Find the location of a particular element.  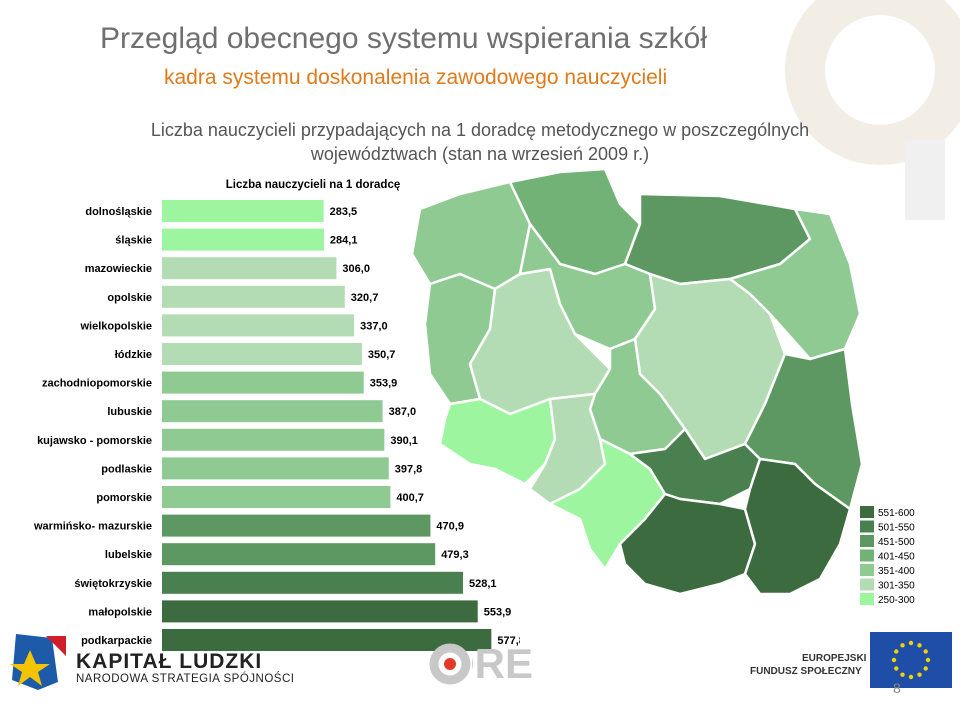

category-label: opolskie is located at coordinates (129, 298).